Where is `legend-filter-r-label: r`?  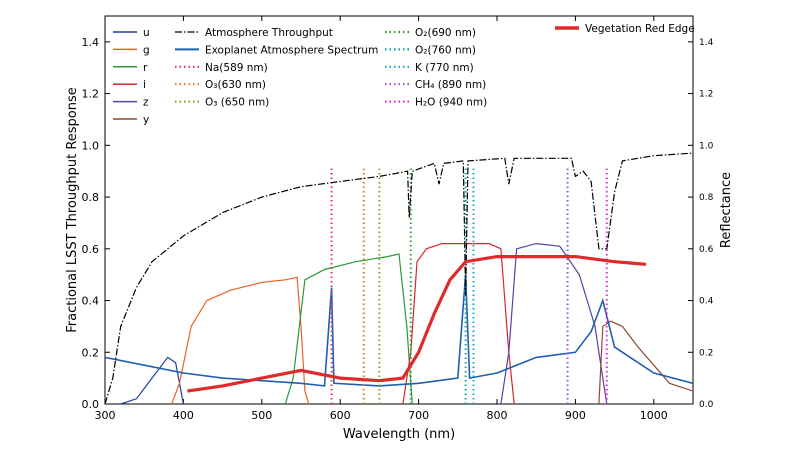
legend-filter-r-label: r is located at coordinates (145, 68).